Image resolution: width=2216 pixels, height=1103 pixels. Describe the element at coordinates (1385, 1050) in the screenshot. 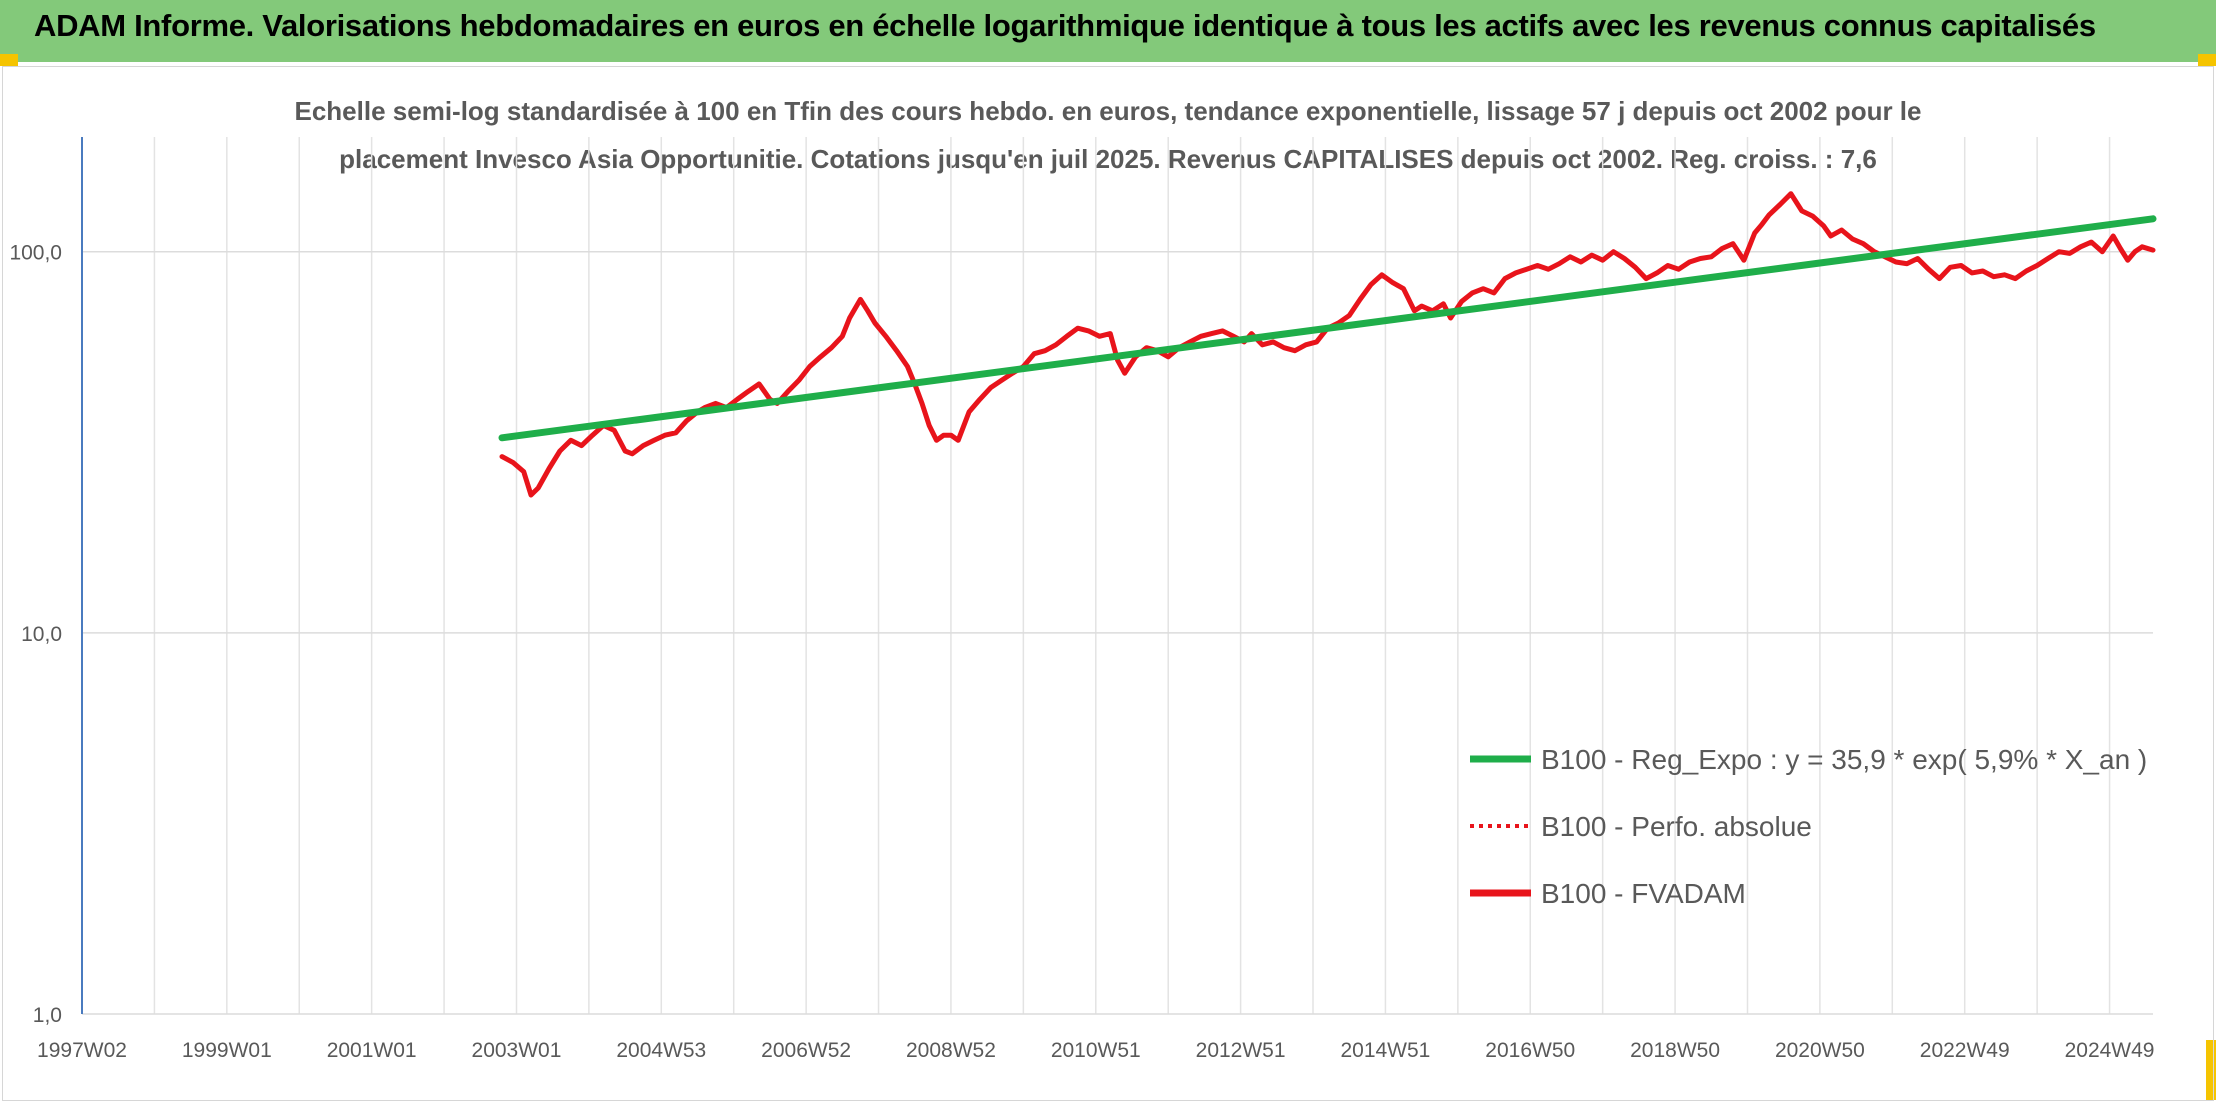

I see `x-tick-label: 2014W51` at that location.